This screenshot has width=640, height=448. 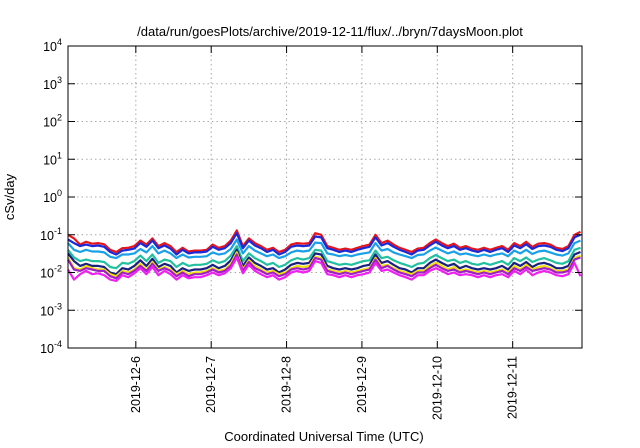 I want to click on y-tick-label: 10⁻⁴, so click(x=51, y=347).